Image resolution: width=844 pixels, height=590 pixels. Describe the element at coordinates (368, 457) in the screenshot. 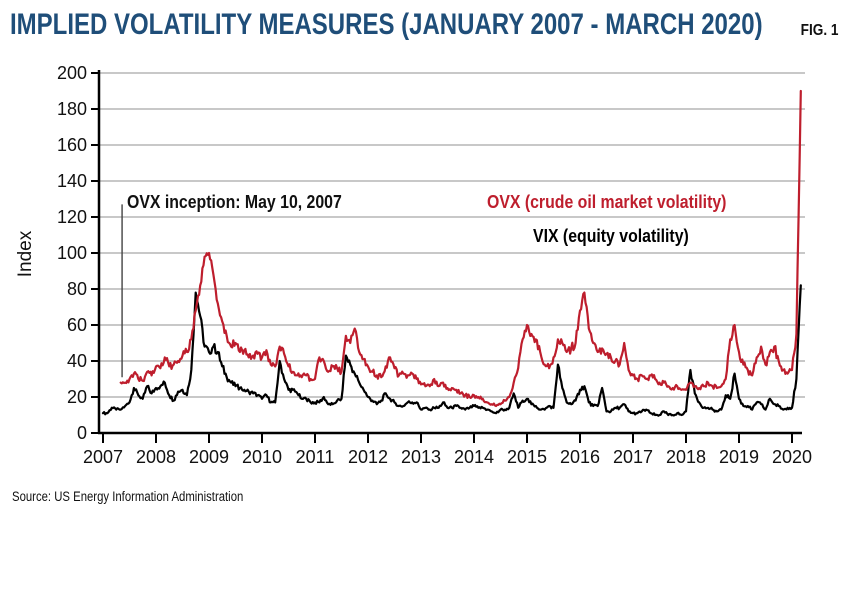

I see `x-tick-label-2012: 2012` at that location.